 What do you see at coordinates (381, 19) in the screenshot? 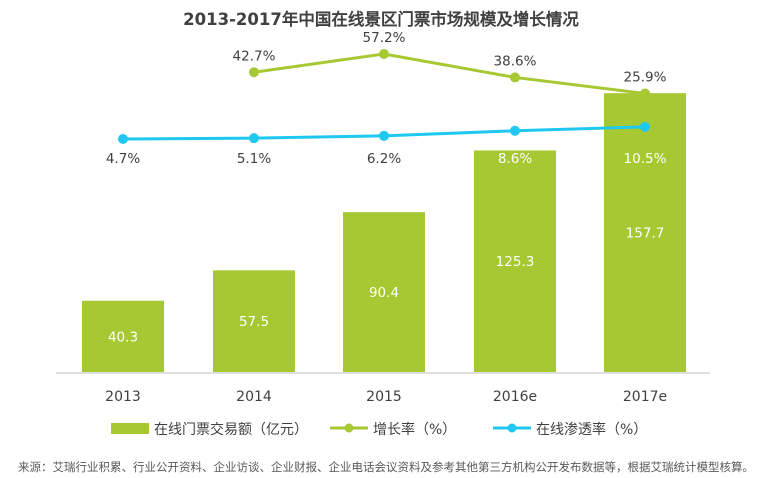
I see `chart-title: 2013-2017年中国在线景区门票市场规模及增长情况` at bounding box center [381, 19].